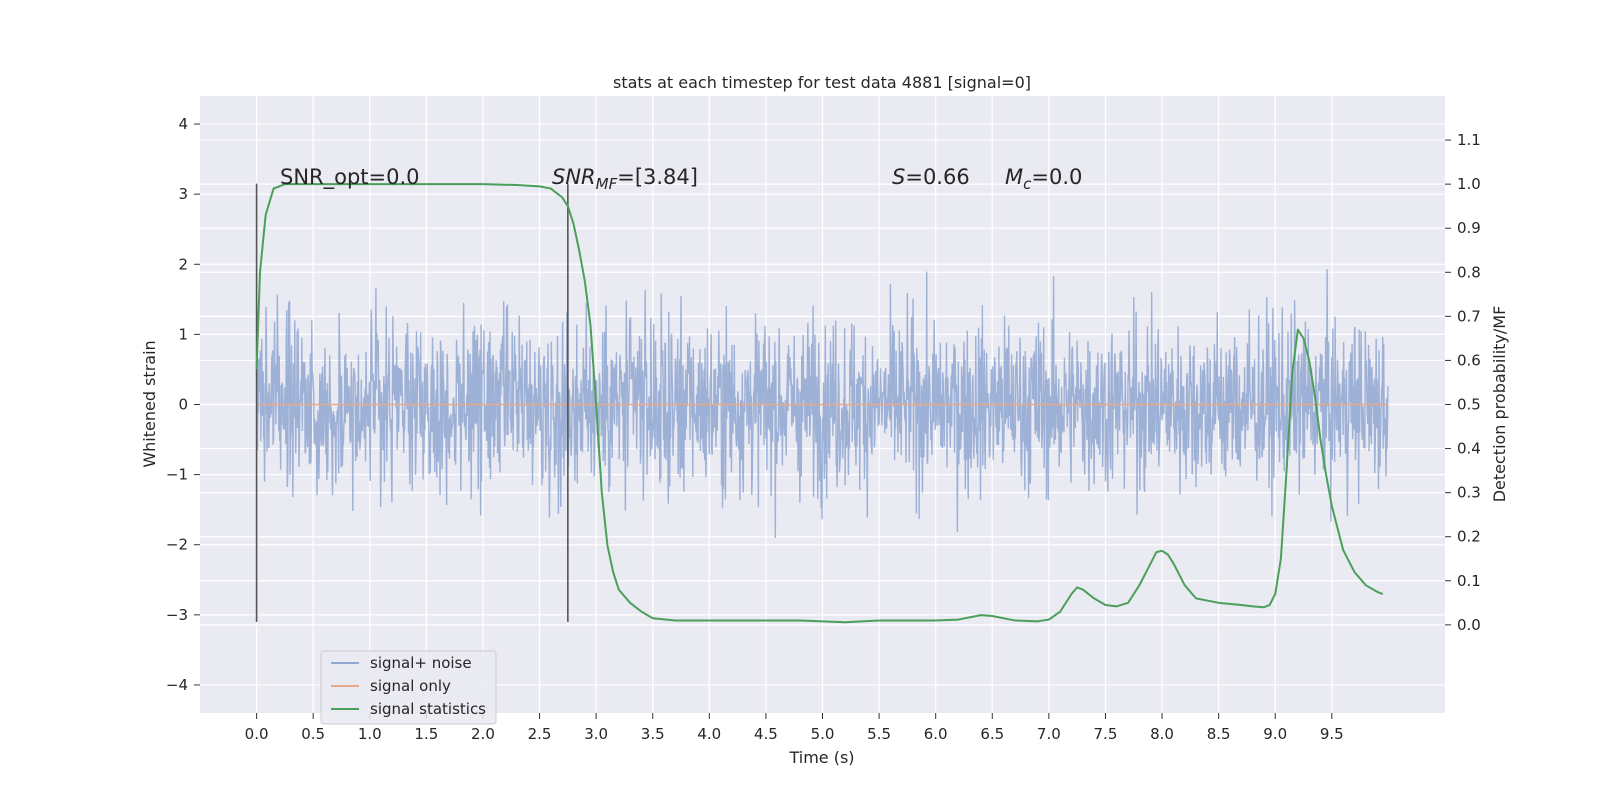 The height and width of the screenshot is (800, 1600). I want to click on x-tick-label: 4.0, so click(709, 734).